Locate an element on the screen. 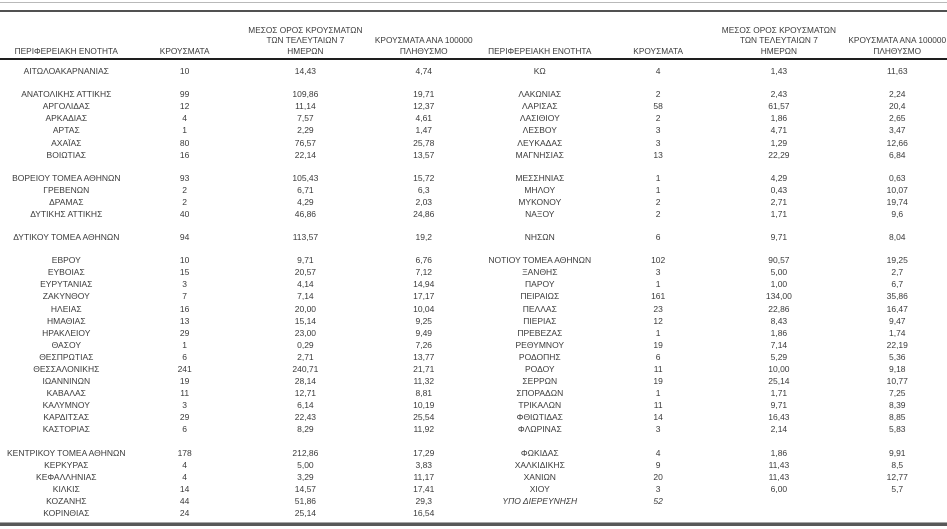 The image size is (947, 529). cell-avg: 1,29 is located at coordinates (779, 142).